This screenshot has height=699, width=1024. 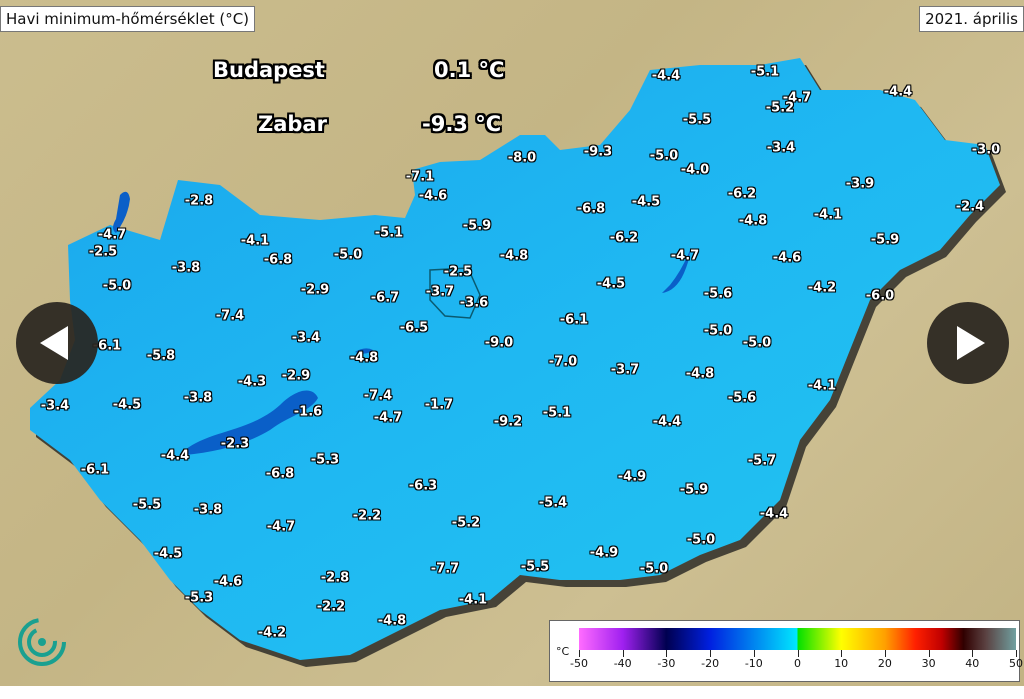 What do you see at coordinates (598, 152) in the screenshot?
I see `station-value: -9.3` at bounding box center [598, 152].